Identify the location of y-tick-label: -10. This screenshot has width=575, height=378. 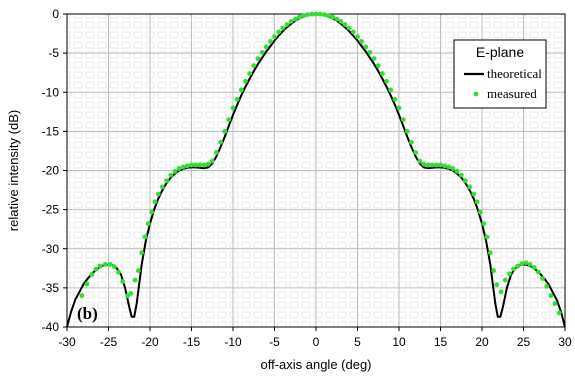
(51, 92).